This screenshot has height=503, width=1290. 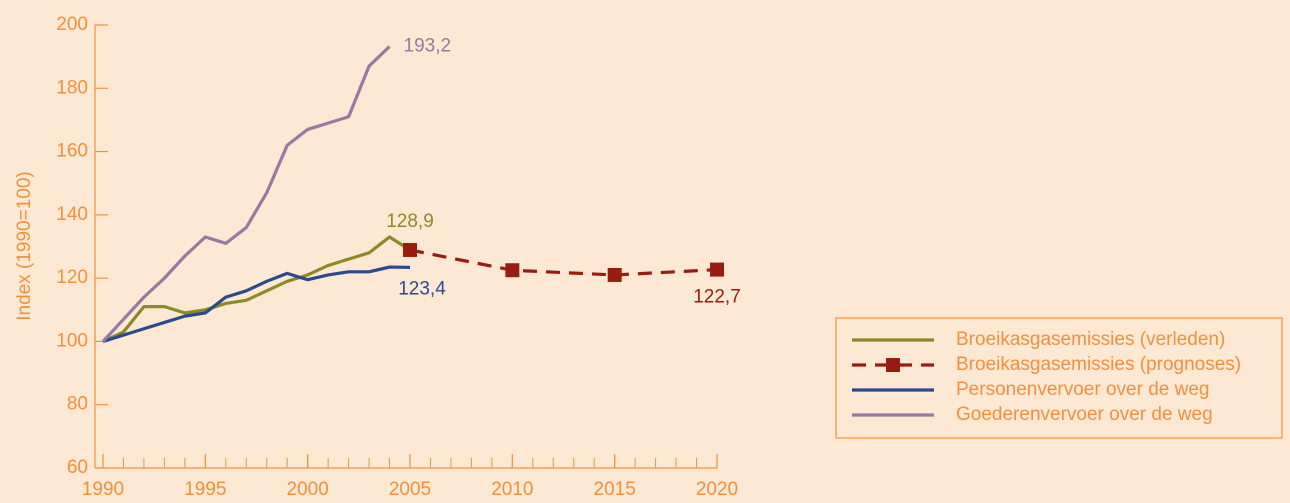 What do you see at coordinates (308, 489) in the screenshot?
I see `x-tick-label: 2000` at bounding box center [308, 489].